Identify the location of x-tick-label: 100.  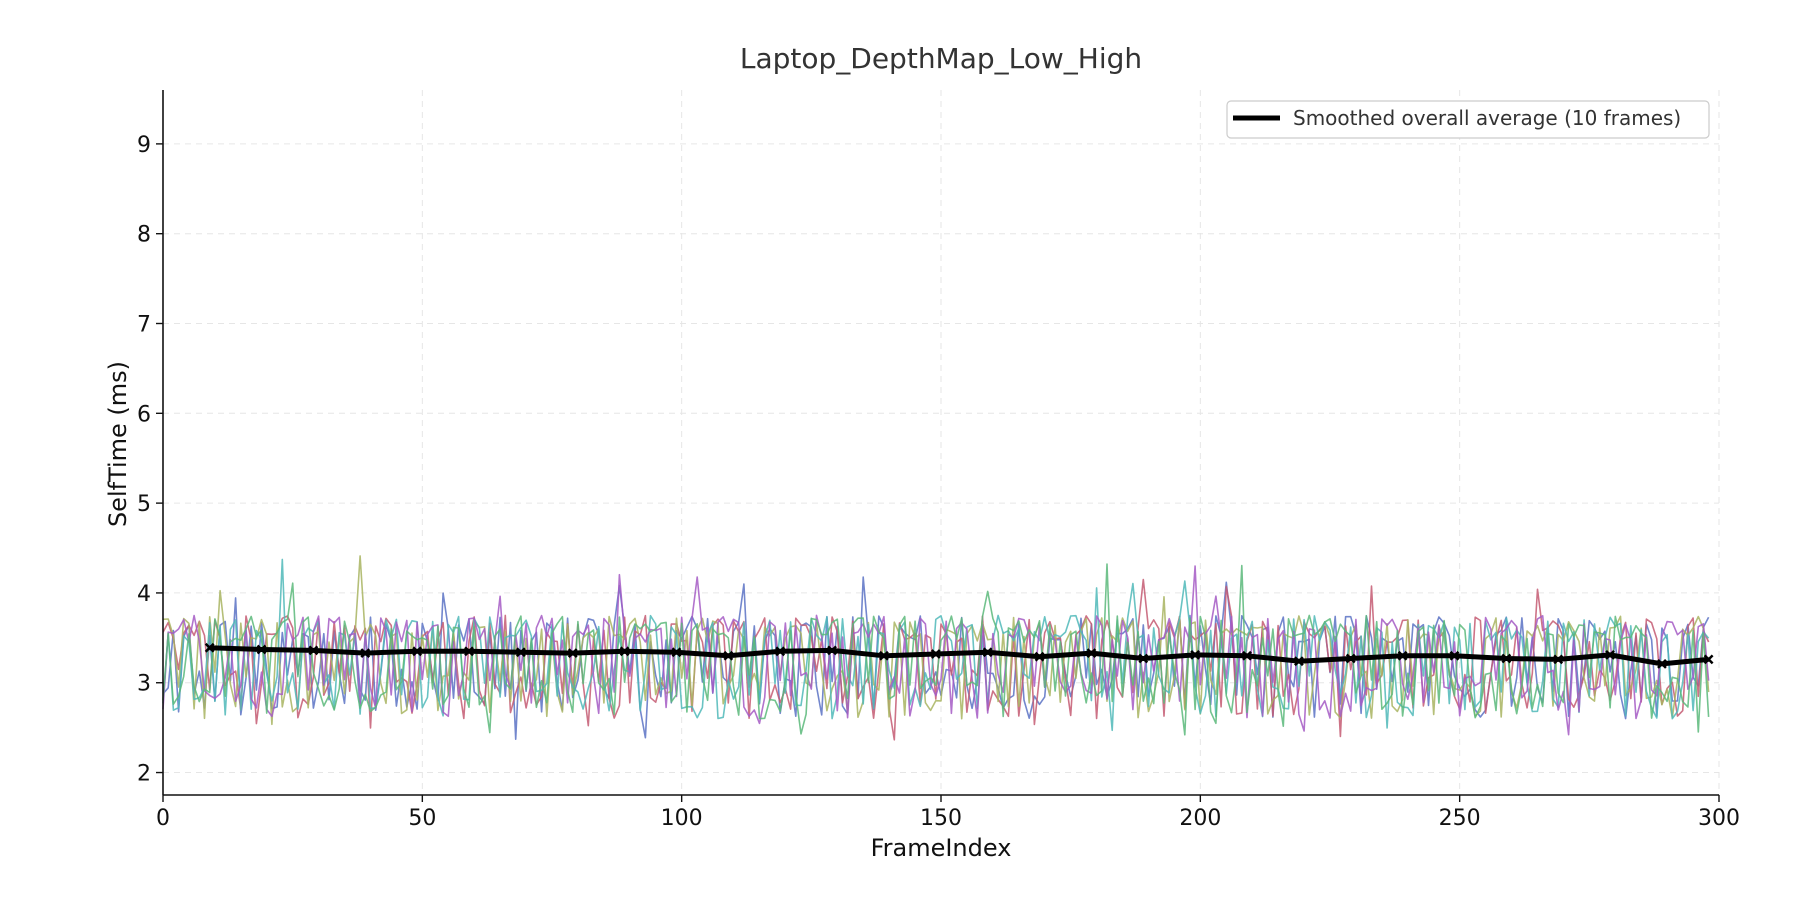
(682, 818).